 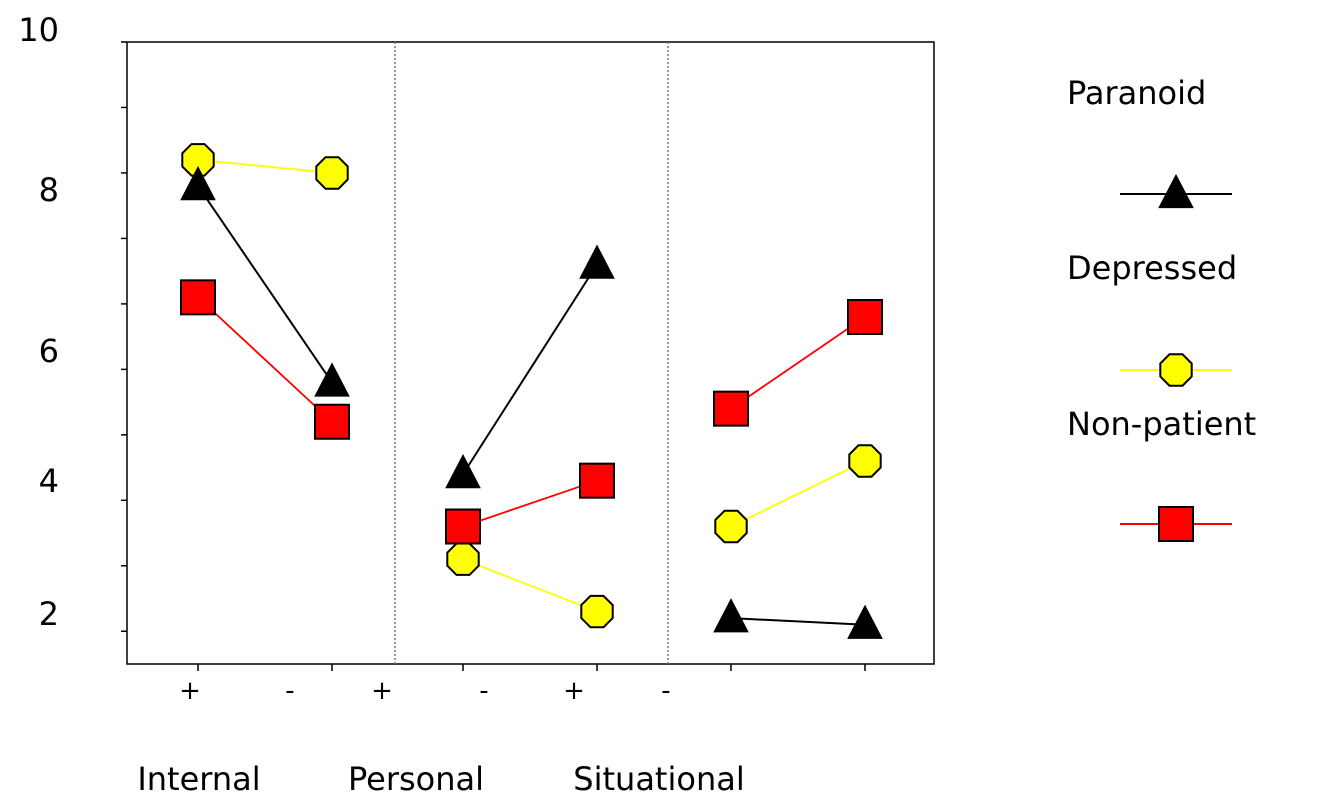 I want to click on legend-label: Non-patient, so click(x=1161, y=424).